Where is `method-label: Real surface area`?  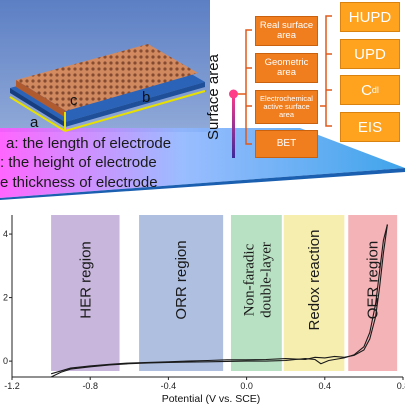
method-label: Real surface area is located at coordinates (286, 30).